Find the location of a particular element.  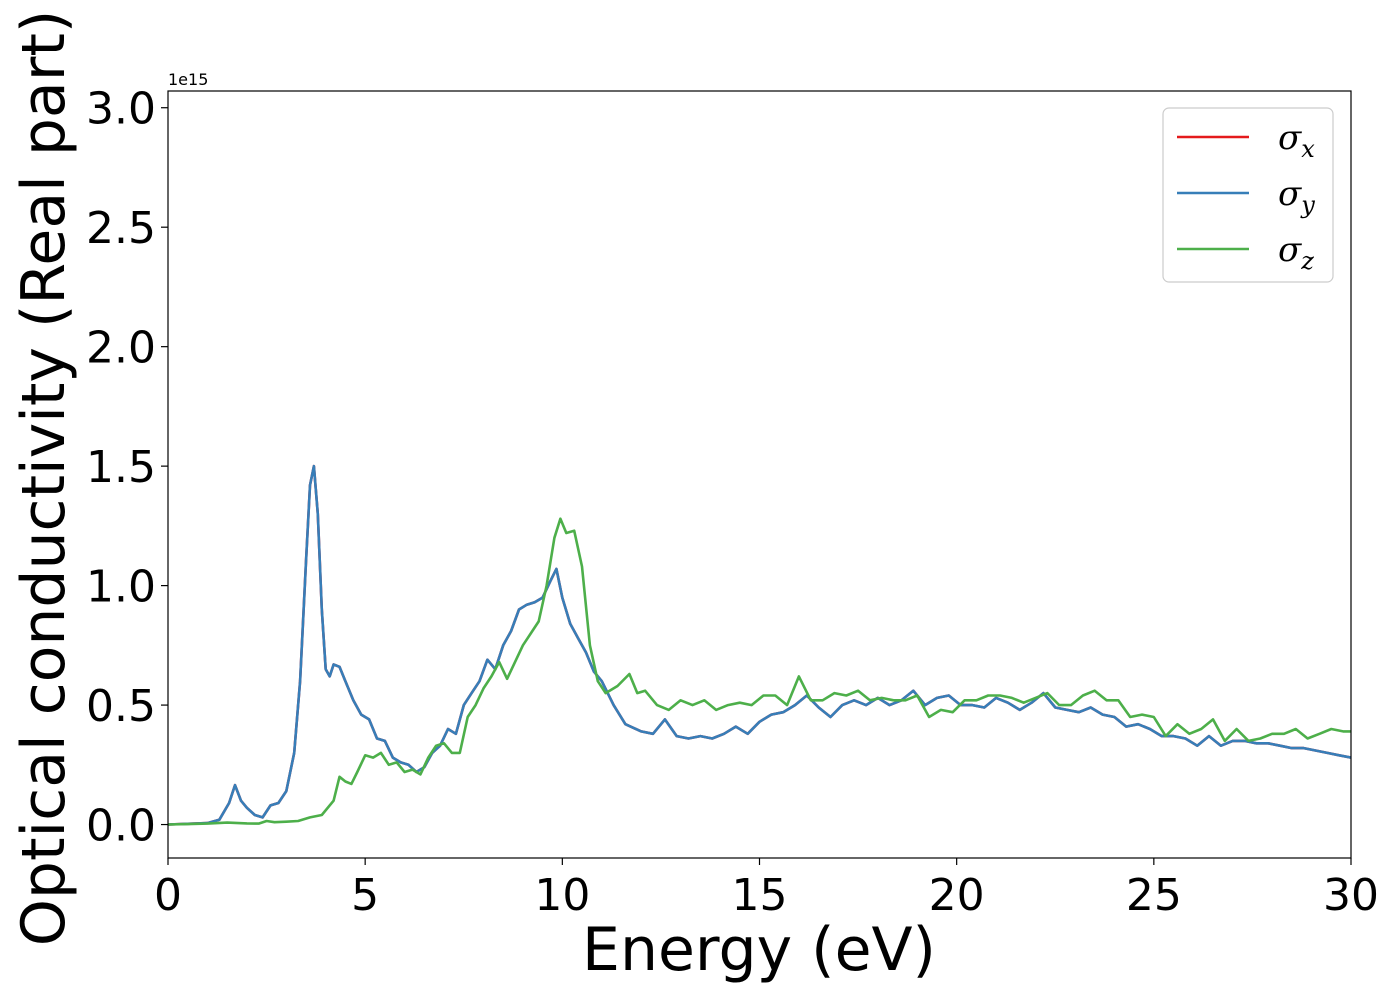

y-offset-label: 1e15 is located at coordinates (188, 79).